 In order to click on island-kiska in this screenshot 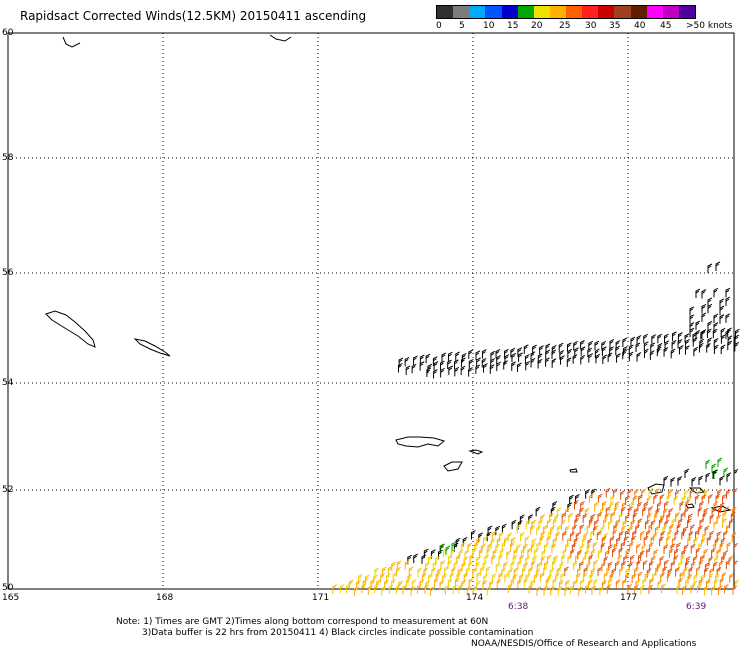, I will do `click(656, 489)`.